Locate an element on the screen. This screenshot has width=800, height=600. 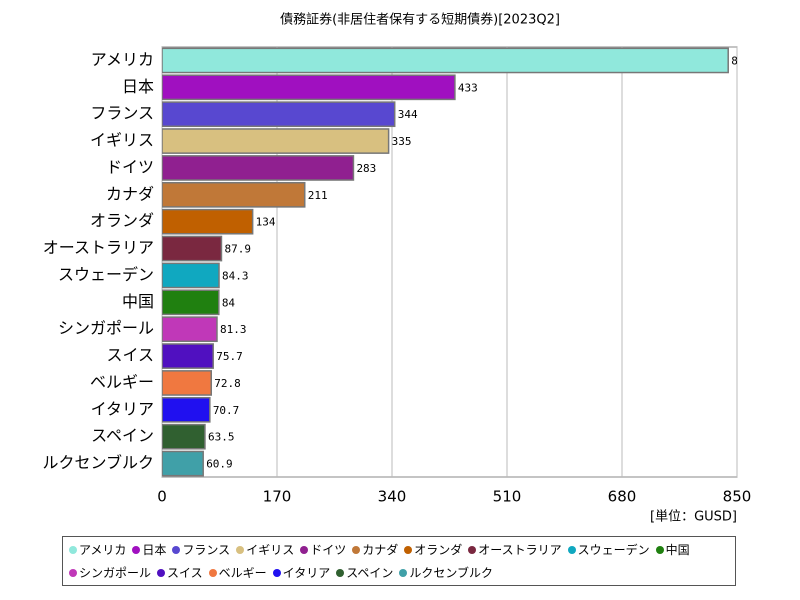
legend-item: スペイン is located at coordinates (364, 572).